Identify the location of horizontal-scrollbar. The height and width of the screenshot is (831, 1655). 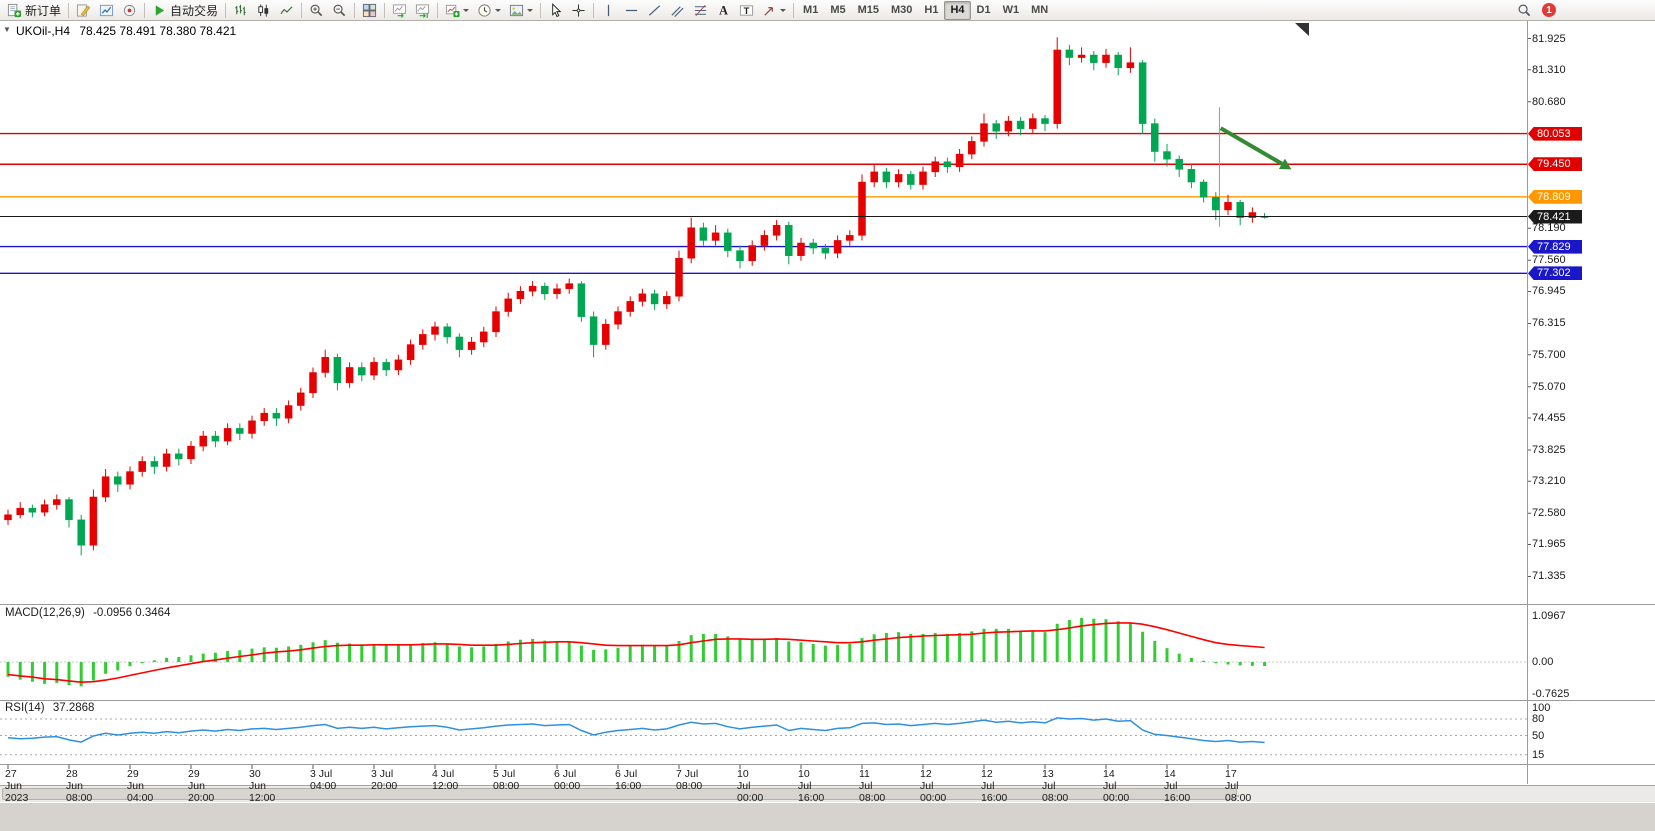
(827, 793).